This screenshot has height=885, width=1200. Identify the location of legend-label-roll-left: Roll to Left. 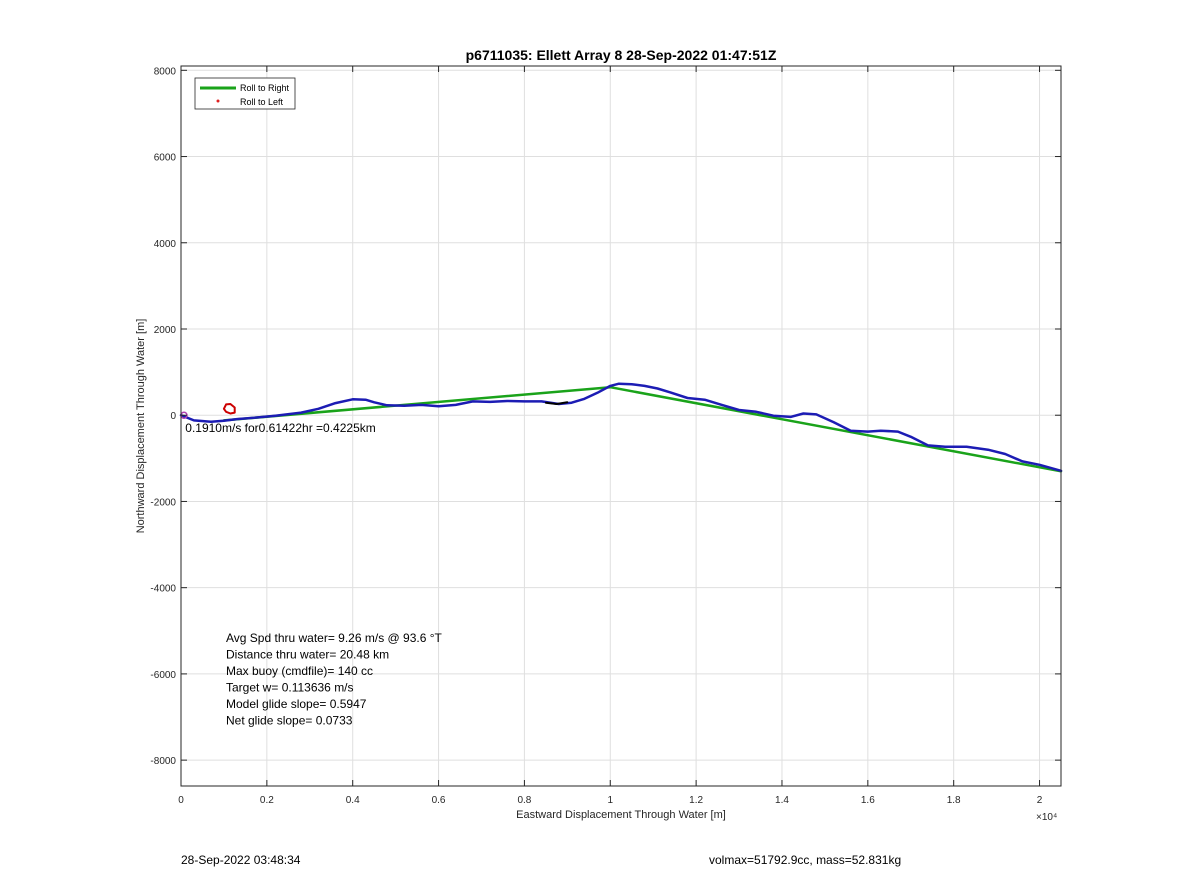
(262, 102).